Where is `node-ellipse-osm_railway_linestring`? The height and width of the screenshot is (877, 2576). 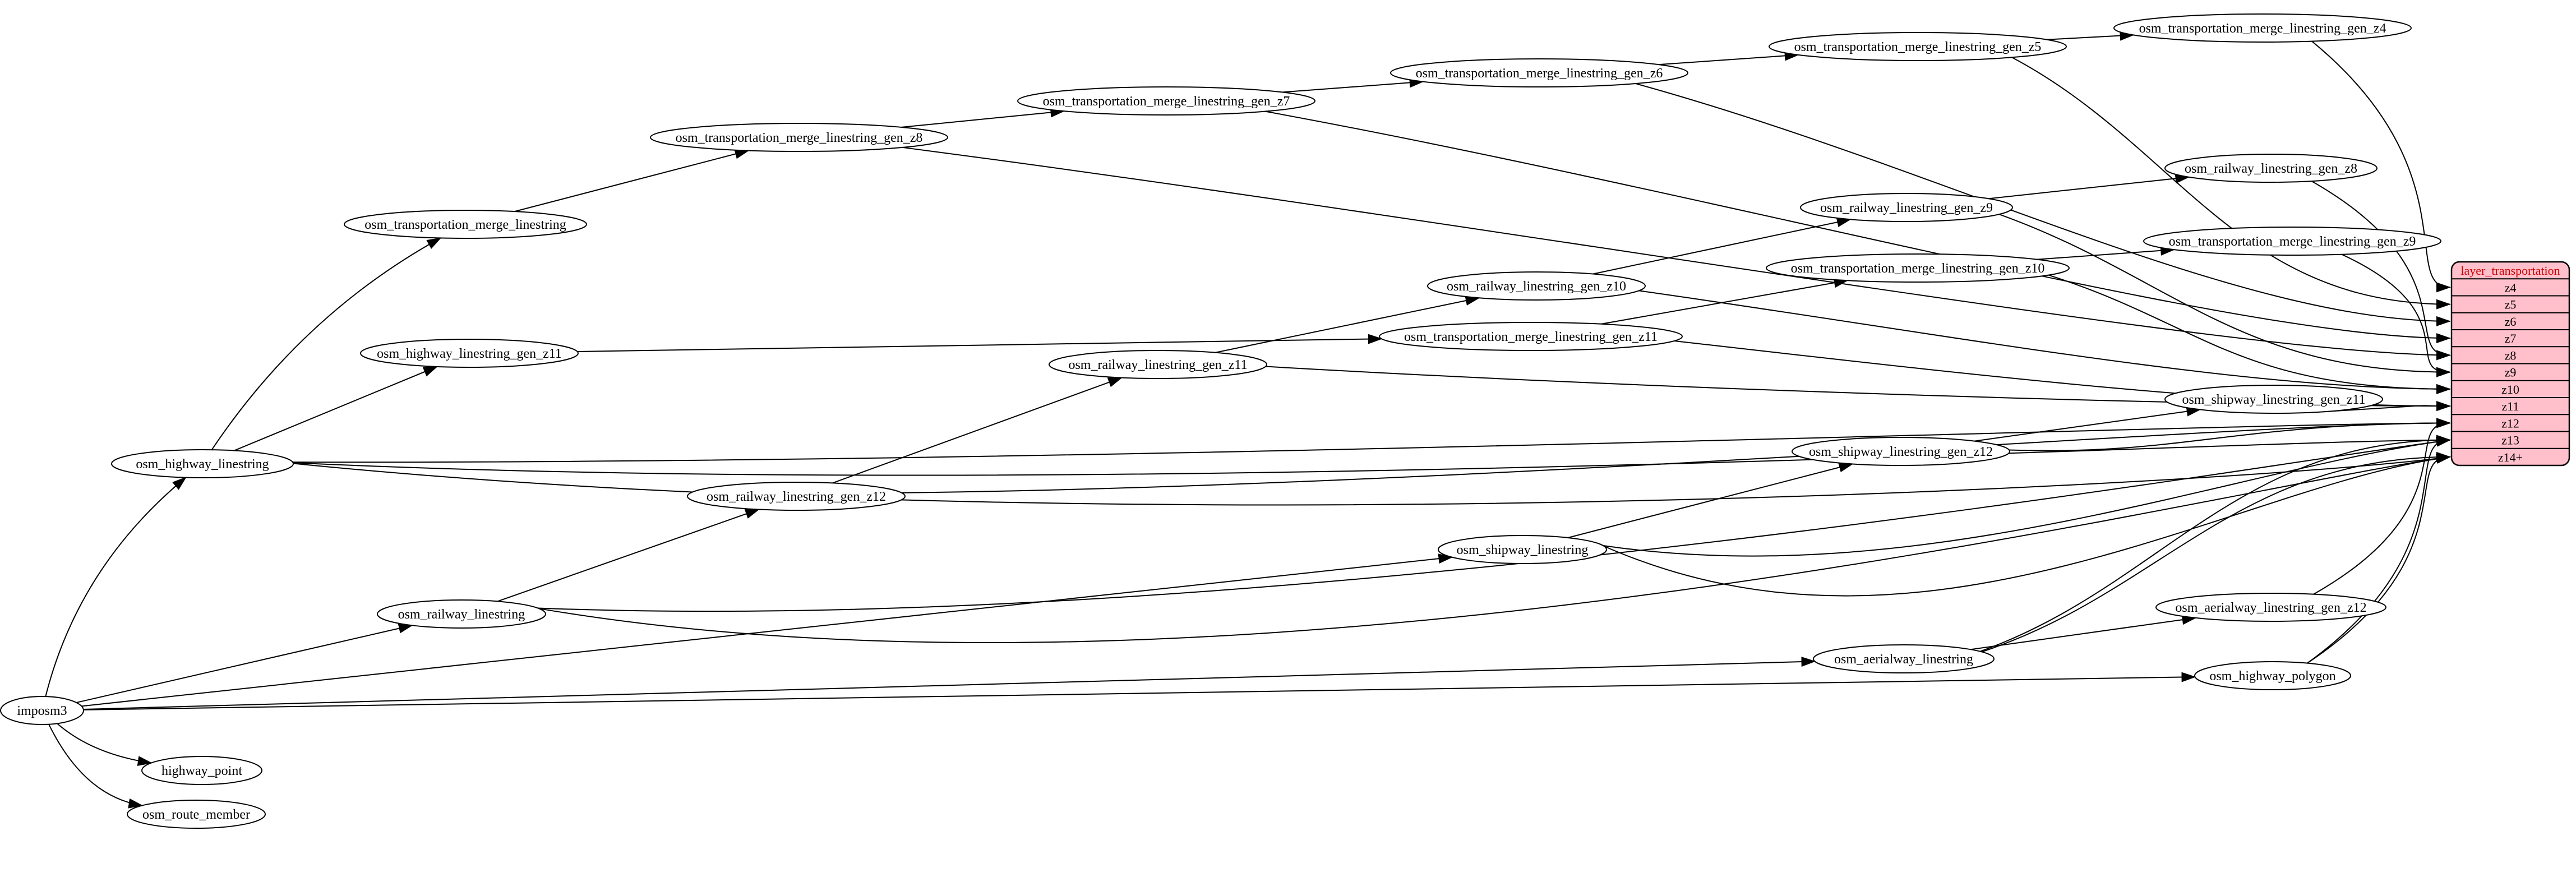
node-ellipse-osm_railway_linestring is located at coordinates (462, 614).